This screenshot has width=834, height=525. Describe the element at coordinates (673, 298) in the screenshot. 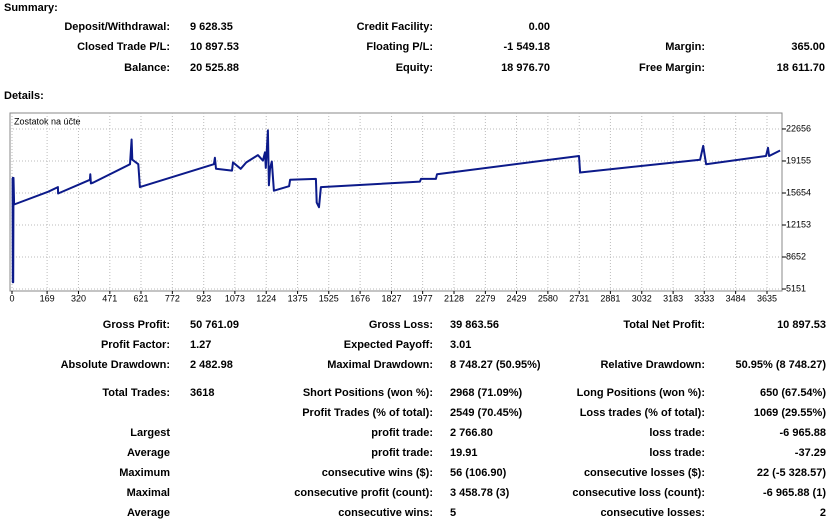

I see `x-tick-label: 3183` at that location.